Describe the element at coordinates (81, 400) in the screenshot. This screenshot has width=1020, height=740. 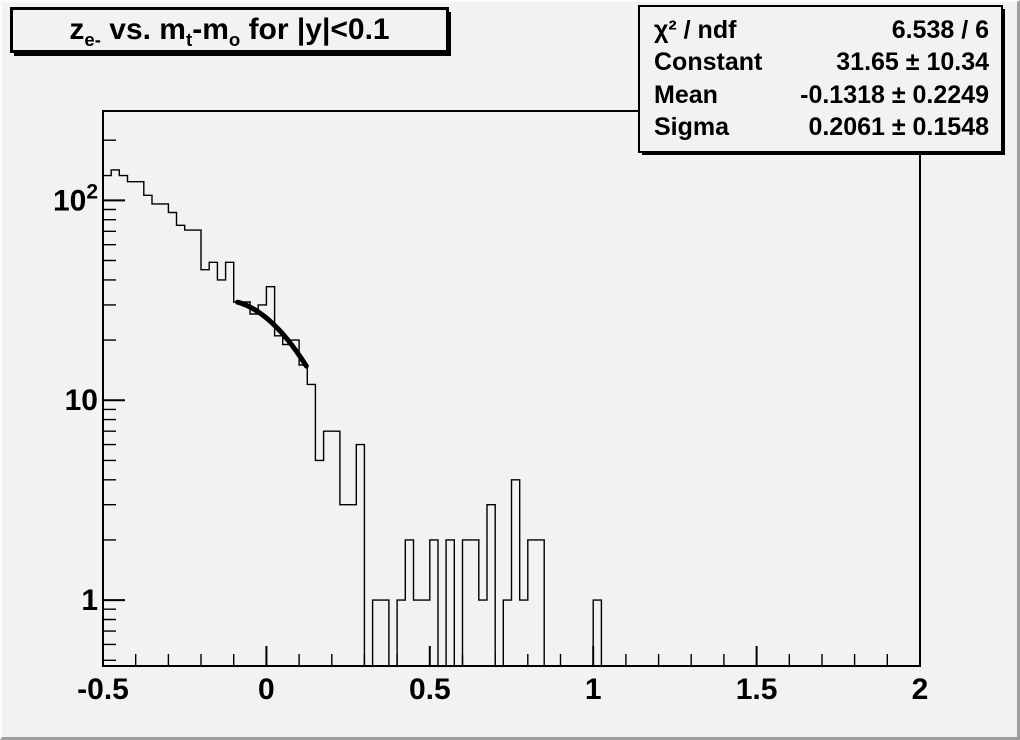
I see `y-axis-tick-label: 10` at that location.